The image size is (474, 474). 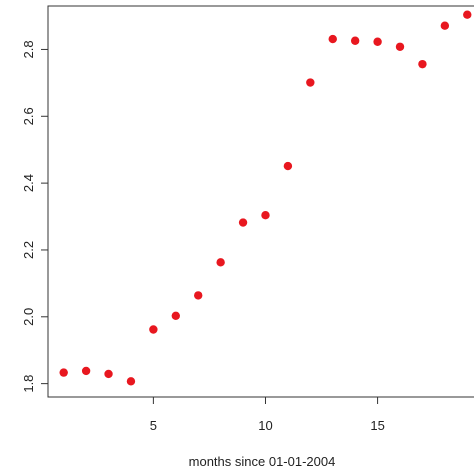 I want to click on x-tick-label: 15, so click(x=377, y=425).